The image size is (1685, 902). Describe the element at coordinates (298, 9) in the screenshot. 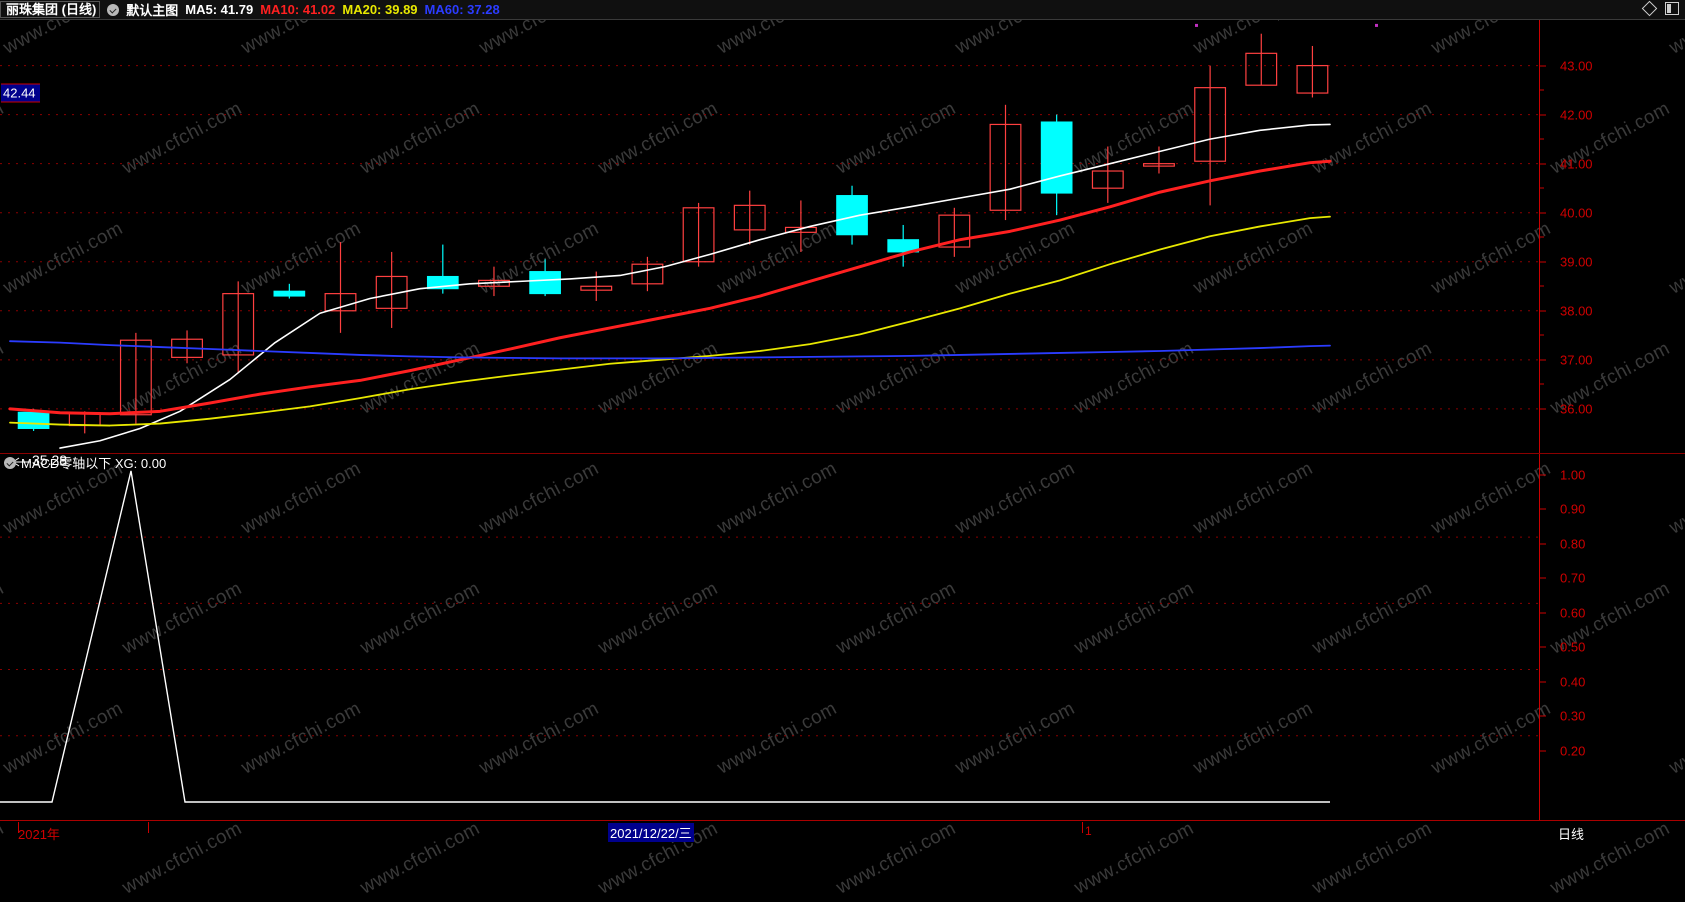

I see `ma10-readout: MA10: 41.02` at that location.